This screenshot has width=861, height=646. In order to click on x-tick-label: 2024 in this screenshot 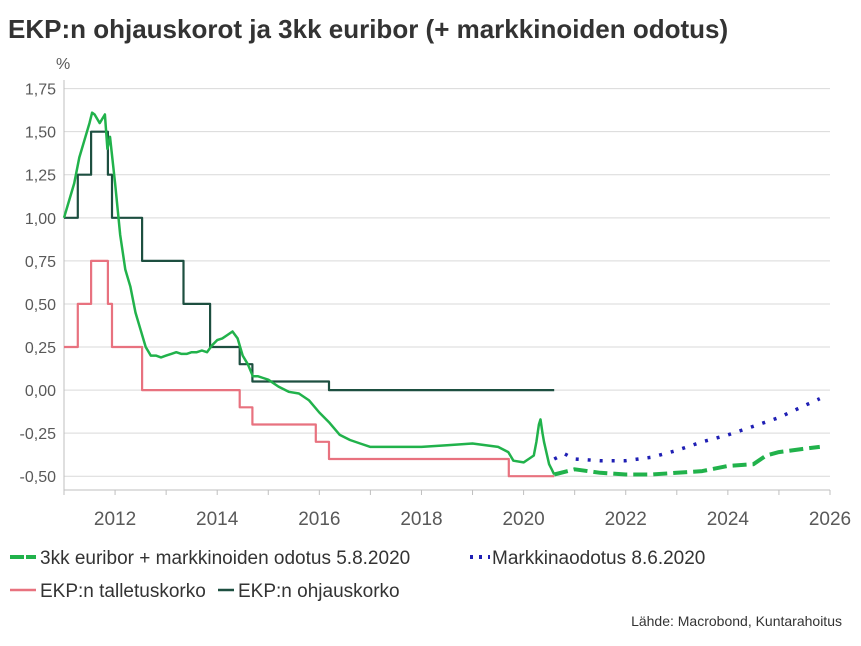, I will do `click(728, 519)`.